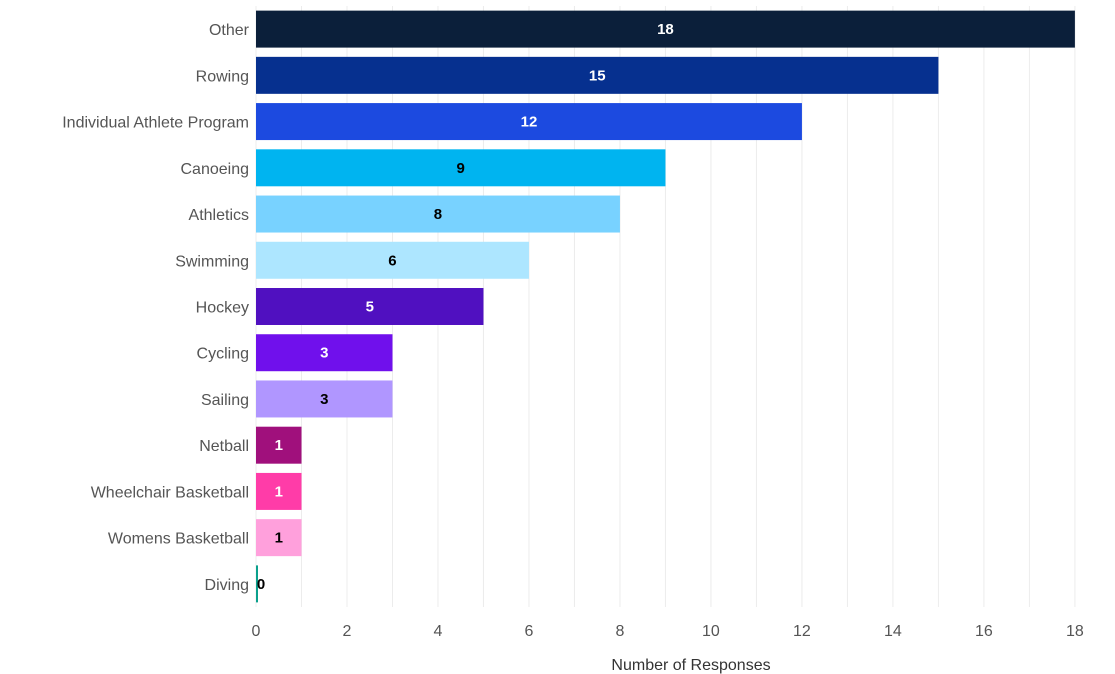  I want to click on category-label: Hockey, so click(222, 308).